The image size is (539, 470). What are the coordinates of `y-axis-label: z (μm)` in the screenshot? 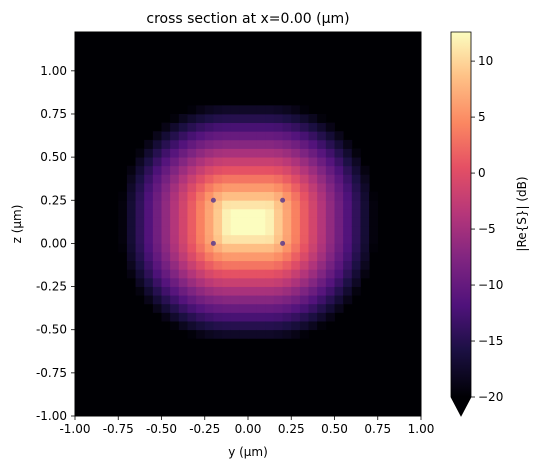 It's located at (17, 224).